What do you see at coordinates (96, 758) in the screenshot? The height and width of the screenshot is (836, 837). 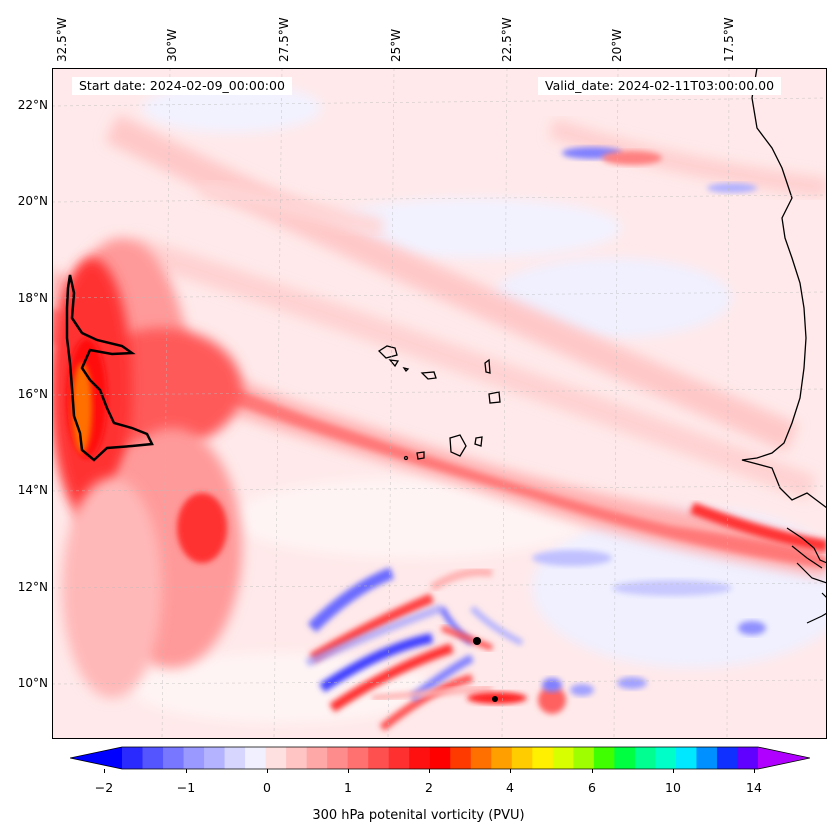 I see `colorbar-arrow-low` at bounding box center [96, 758].